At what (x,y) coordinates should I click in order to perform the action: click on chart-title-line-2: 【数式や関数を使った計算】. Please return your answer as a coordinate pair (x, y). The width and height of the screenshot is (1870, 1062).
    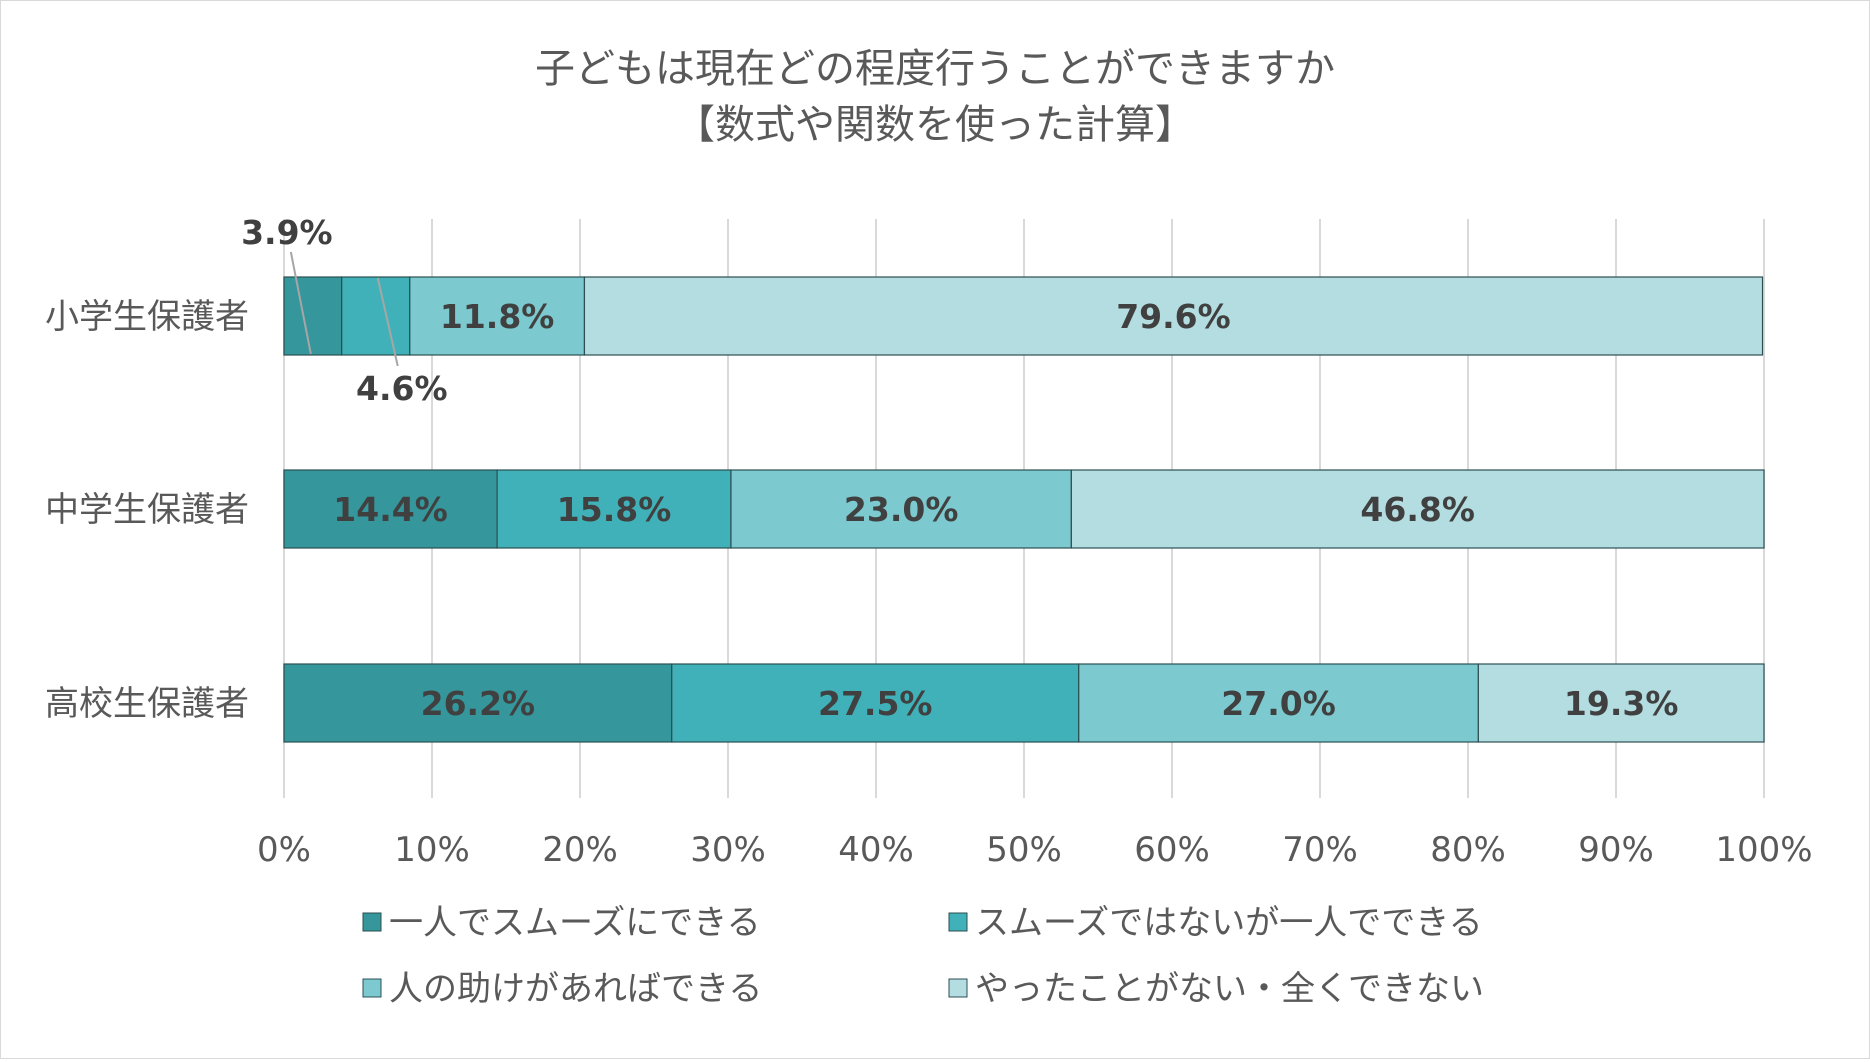
    Looking at the image, I should click on (935, 125).